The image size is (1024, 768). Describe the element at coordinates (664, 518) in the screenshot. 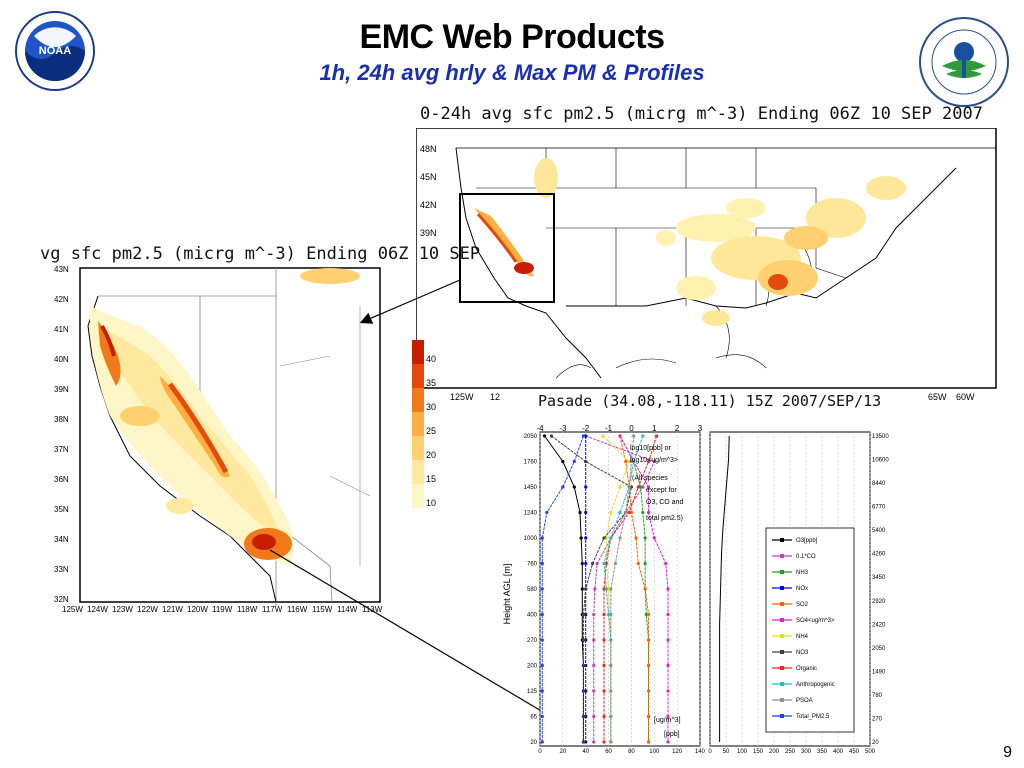

I see `profile-annotation: total pm2.5)` at that location.